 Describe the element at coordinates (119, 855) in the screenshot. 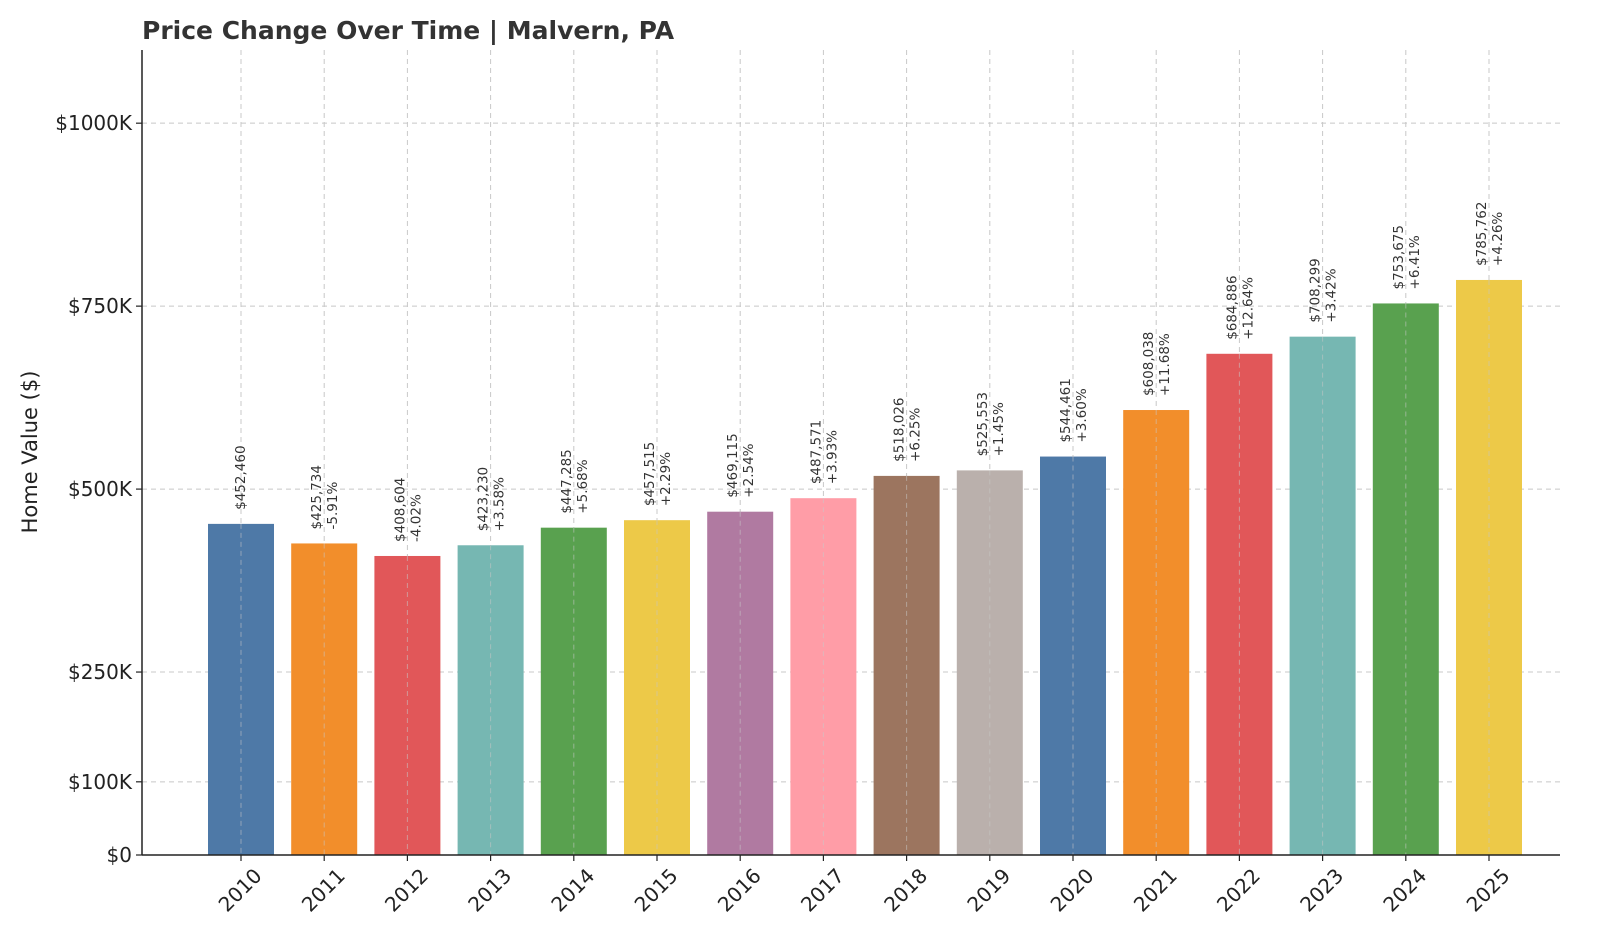

I see `y-tick-label: $0` at that location.